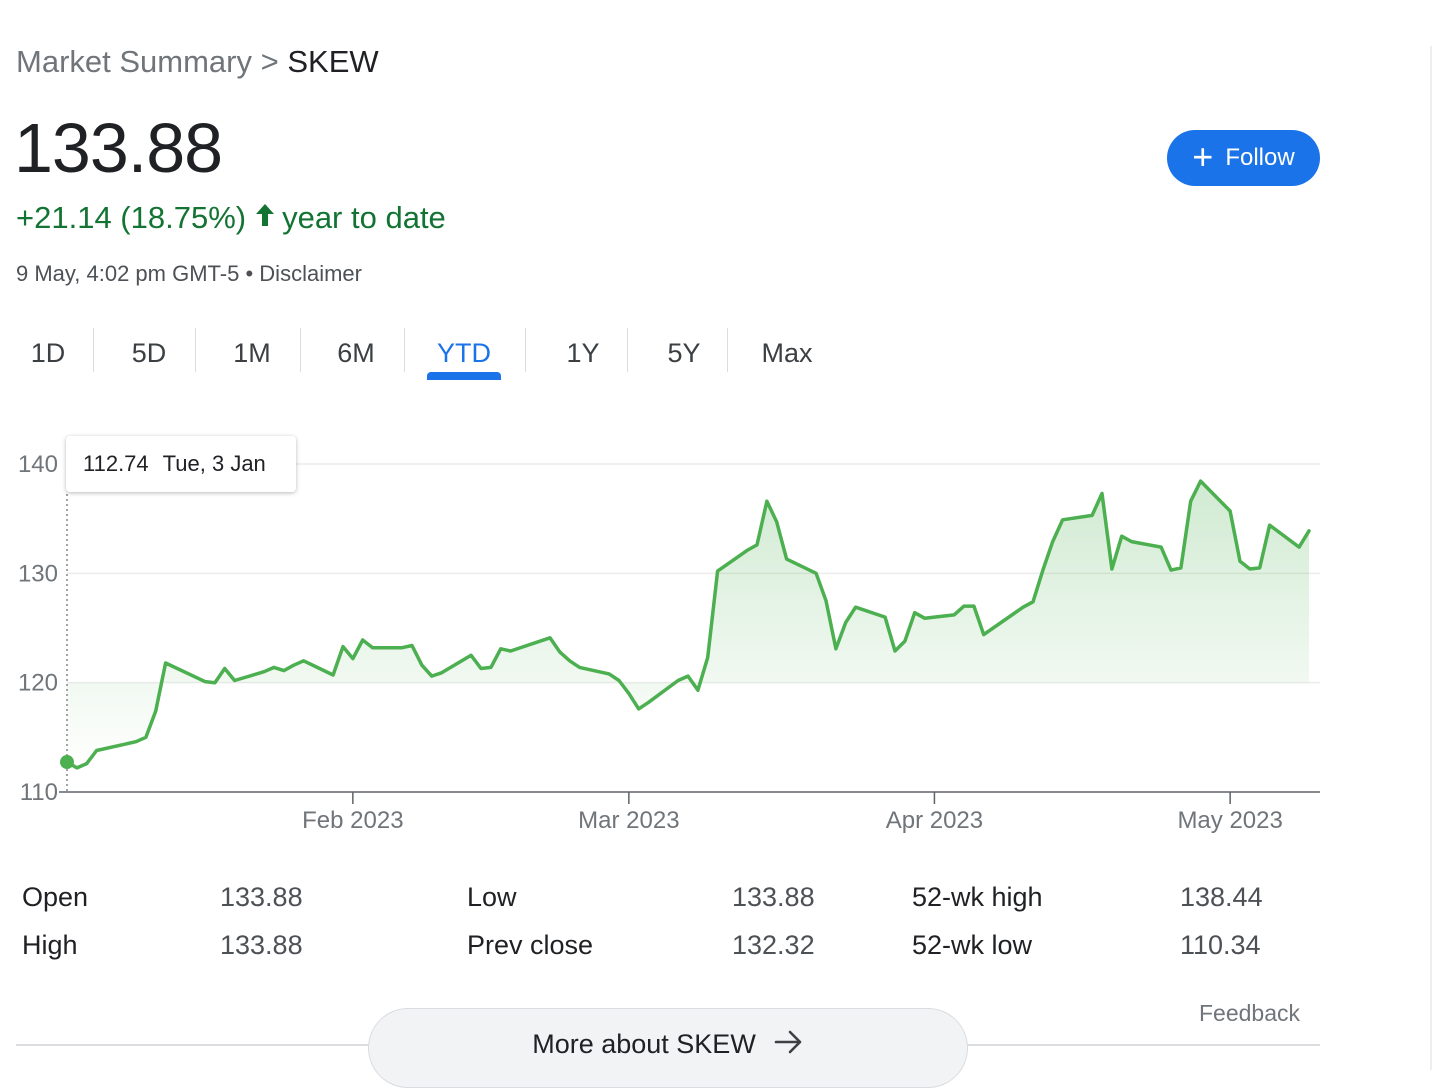  I want to click on price-change-period: year to date, so click(364, 217).